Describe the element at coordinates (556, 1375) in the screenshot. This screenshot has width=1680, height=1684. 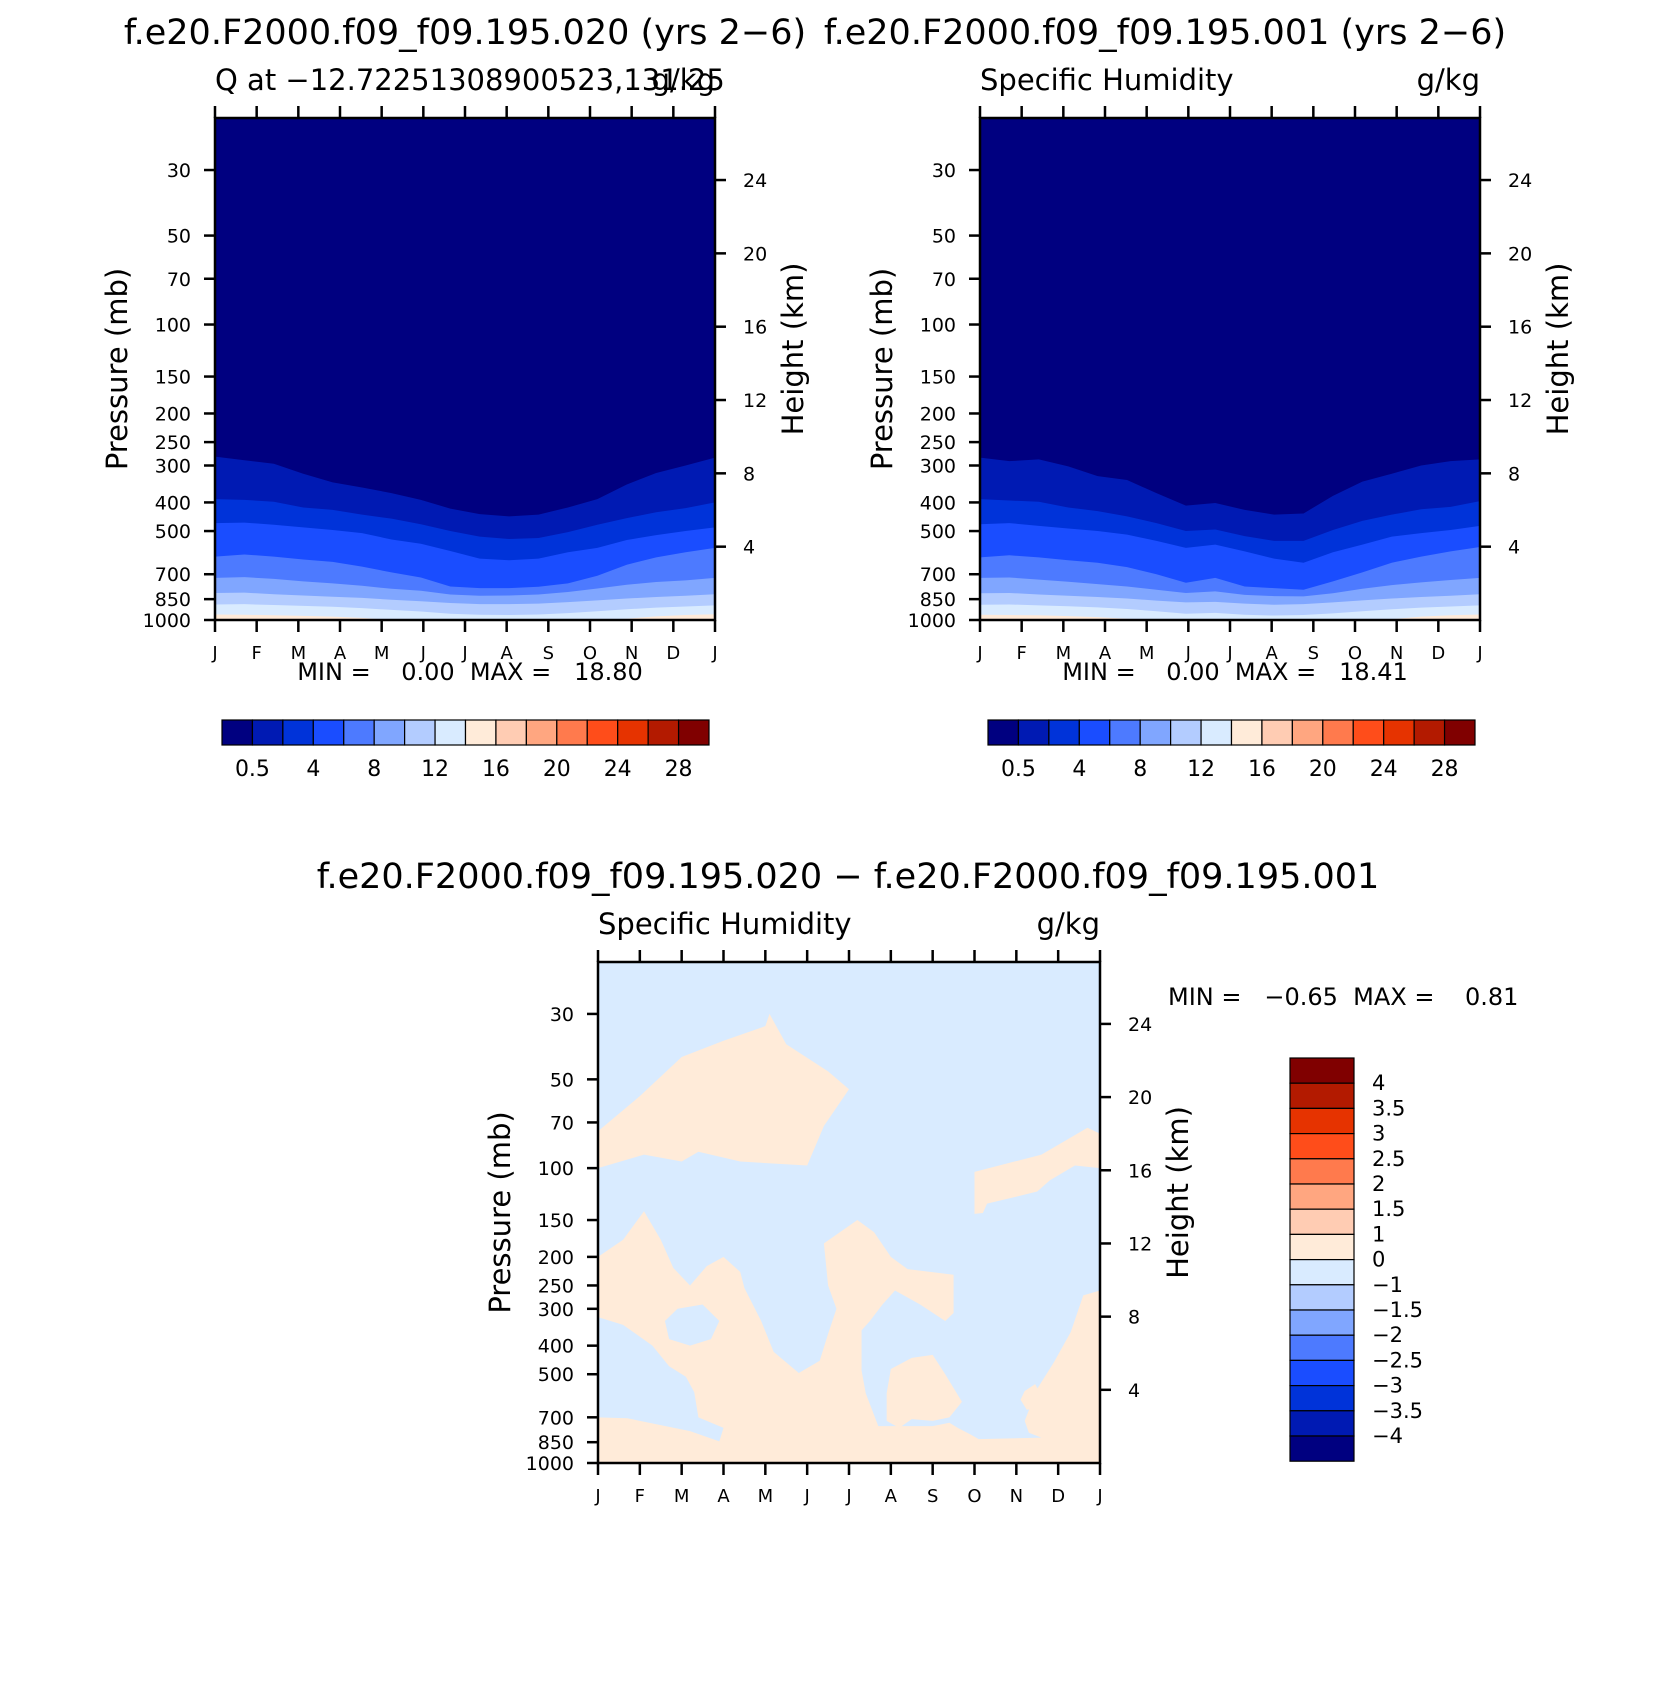
I see `y-tick-label: 500` at that location.